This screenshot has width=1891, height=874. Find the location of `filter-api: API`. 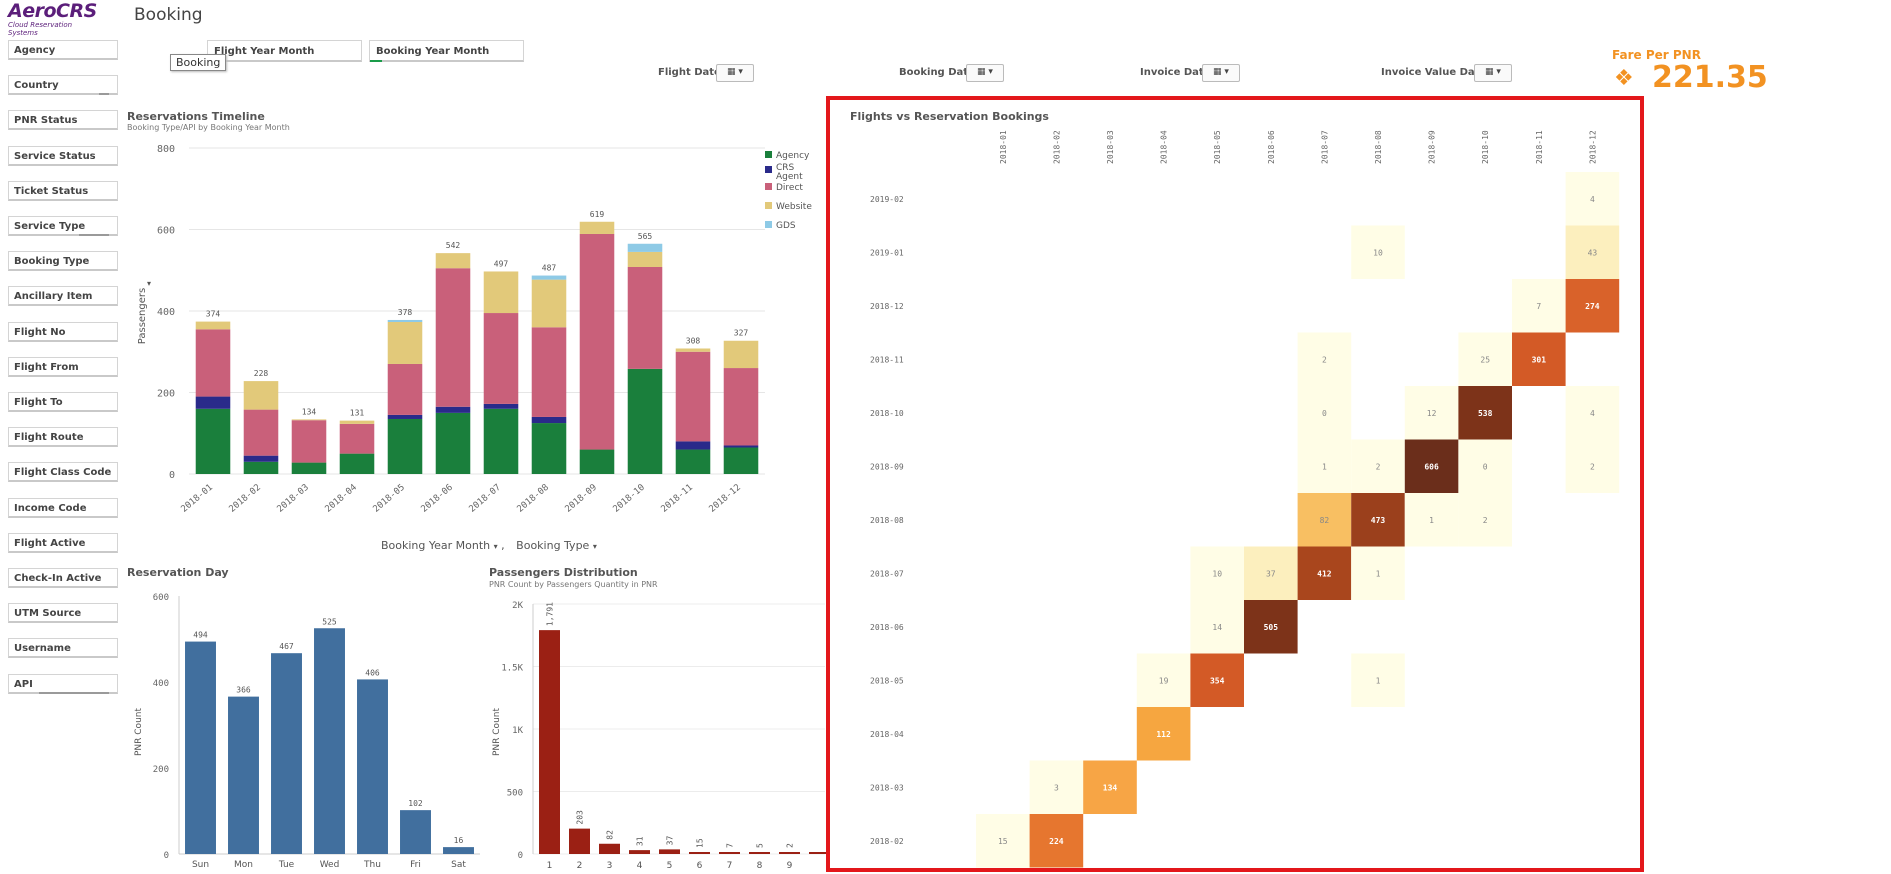

filter-api: API is located at coordinates (63, 683).